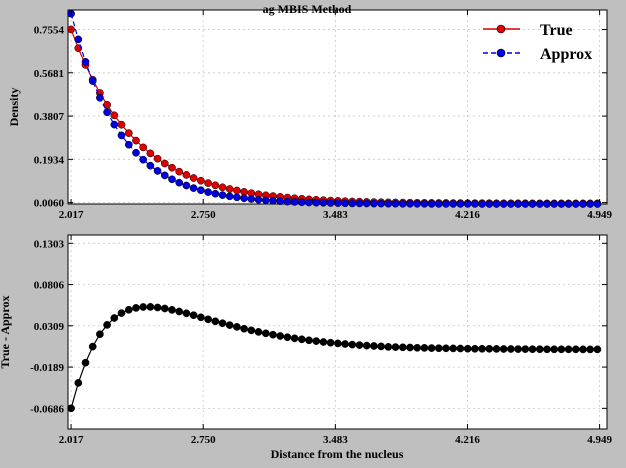 Image resolution: width=626 pixels, height=468 pixels. What do you see at coordinates (556, 30) in the screenshot?
I see `legend-label-true: True` at bounding box center [556, 30].